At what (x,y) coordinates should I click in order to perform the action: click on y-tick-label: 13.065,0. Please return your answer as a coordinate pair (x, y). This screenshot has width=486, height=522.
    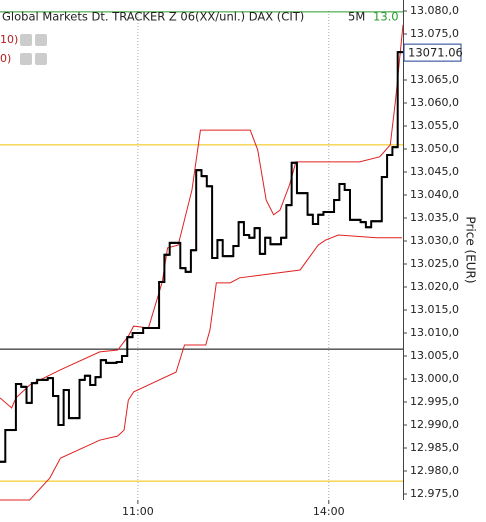
    Looking at the image, I should click on (434, 79).